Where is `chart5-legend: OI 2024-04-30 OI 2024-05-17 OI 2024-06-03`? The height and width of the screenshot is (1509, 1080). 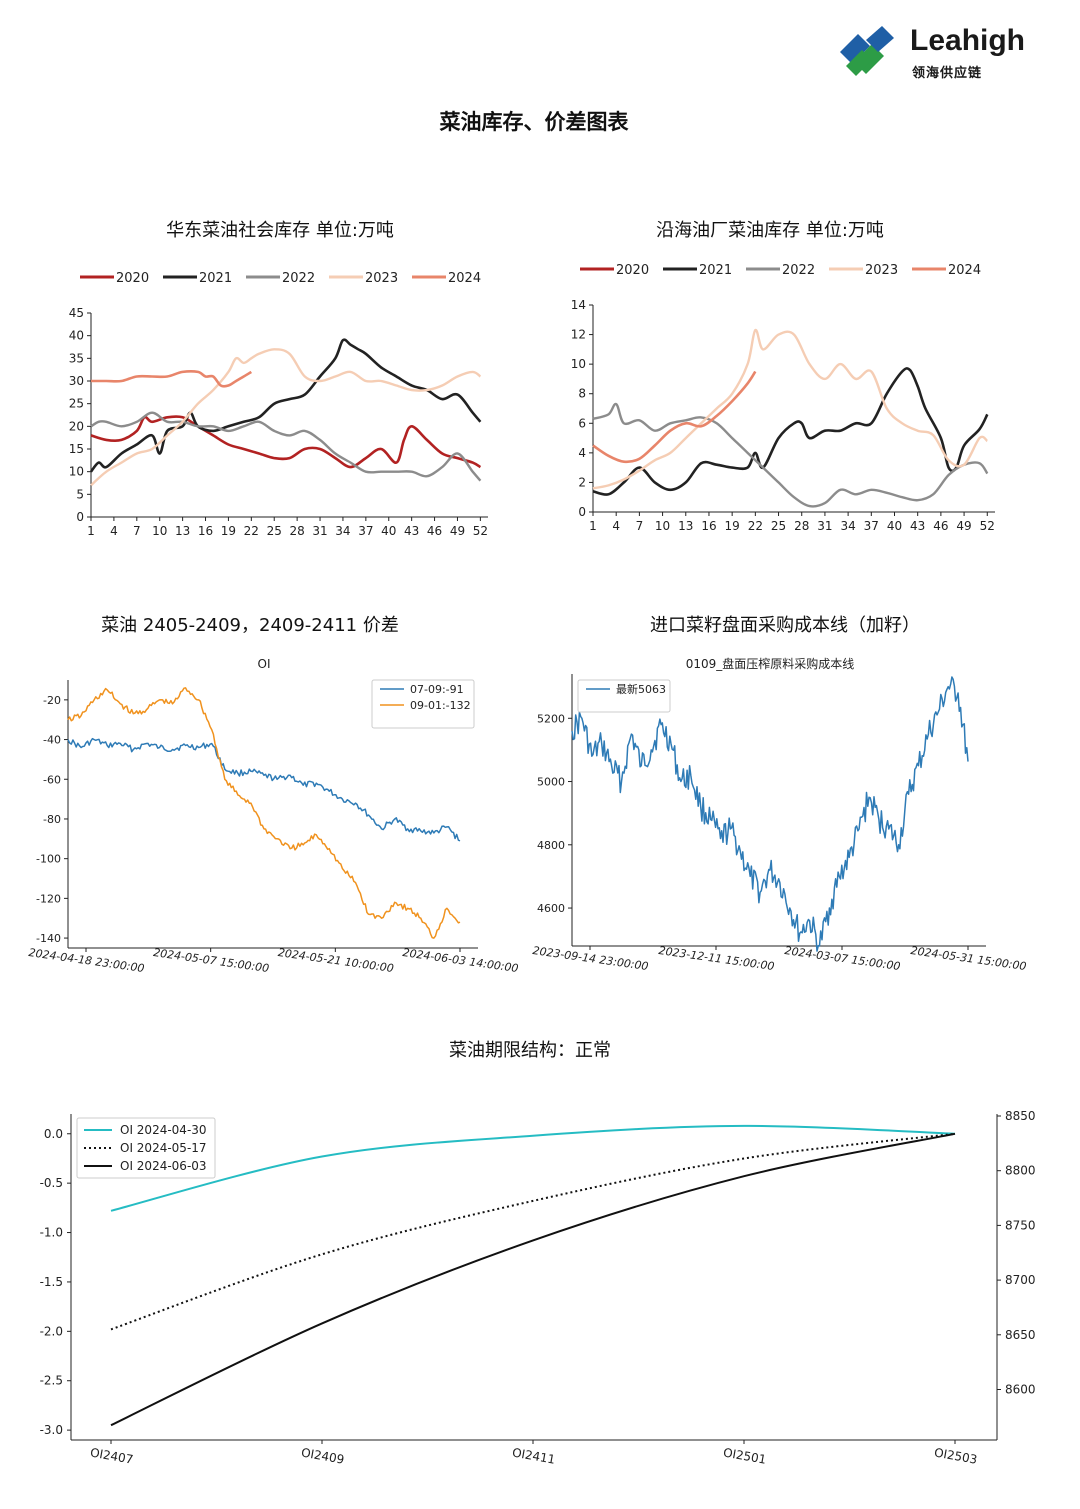 chart5-legend: OI 2024-04-30 OI 2024-05-17 OI 2024-06-03 is located at coordinates (146, 1148).